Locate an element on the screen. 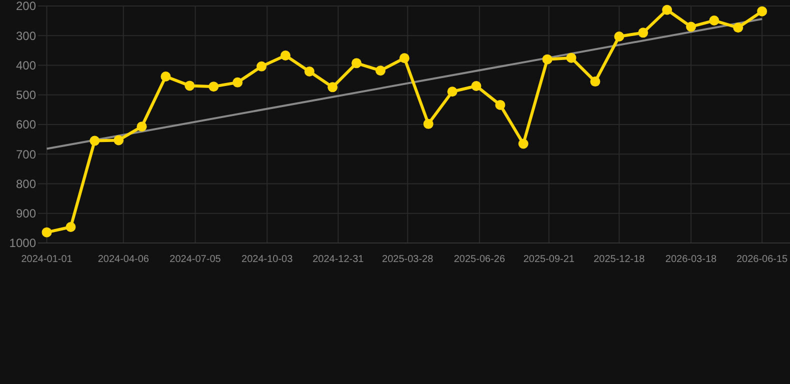 Image resolution: width=790 pixels, height=384 pixels. y-tick-label: 200 is located at coordinates (26, 7).